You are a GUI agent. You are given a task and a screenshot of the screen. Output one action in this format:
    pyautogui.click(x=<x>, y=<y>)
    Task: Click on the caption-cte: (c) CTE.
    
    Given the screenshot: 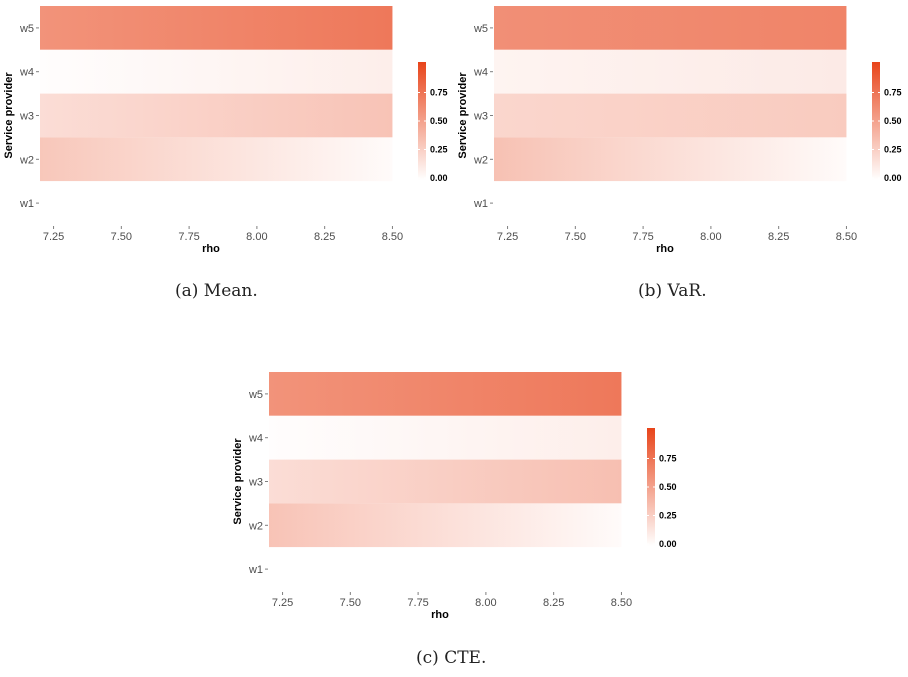 What is the action you would take?
    pyautogui.click(x=451, y=658)
    